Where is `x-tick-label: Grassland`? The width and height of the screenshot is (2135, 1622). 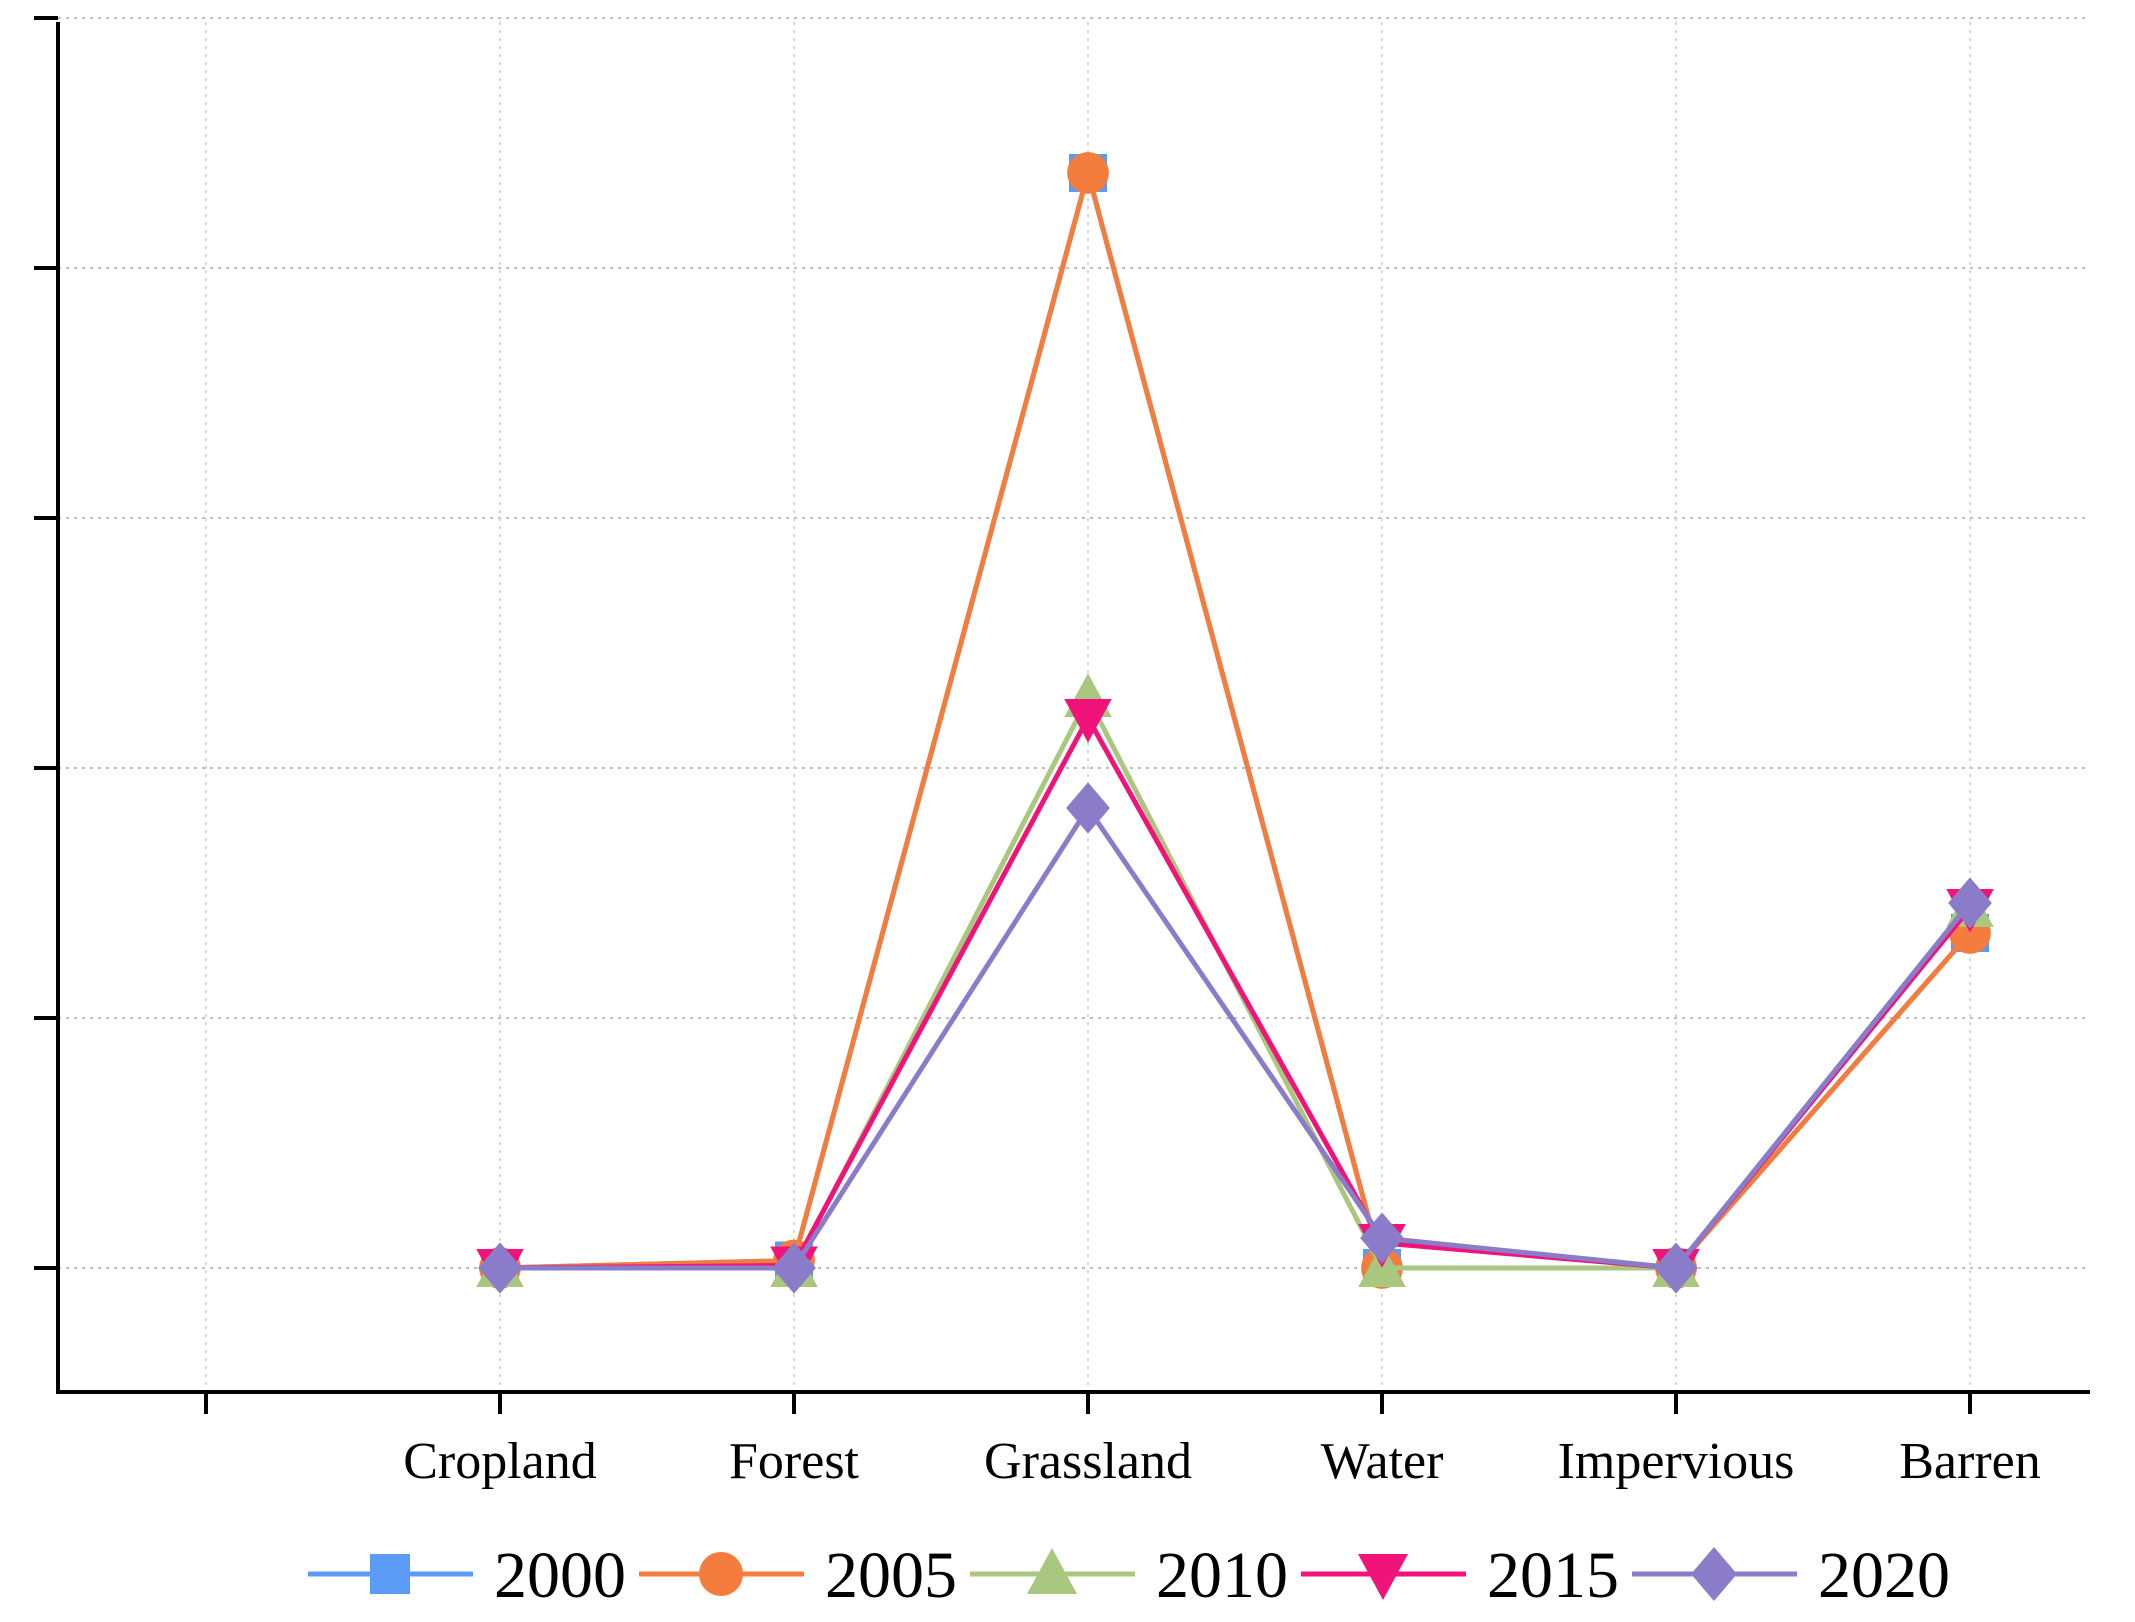 x-tick-label: Grassland is located at coordinates (1088, 1461).